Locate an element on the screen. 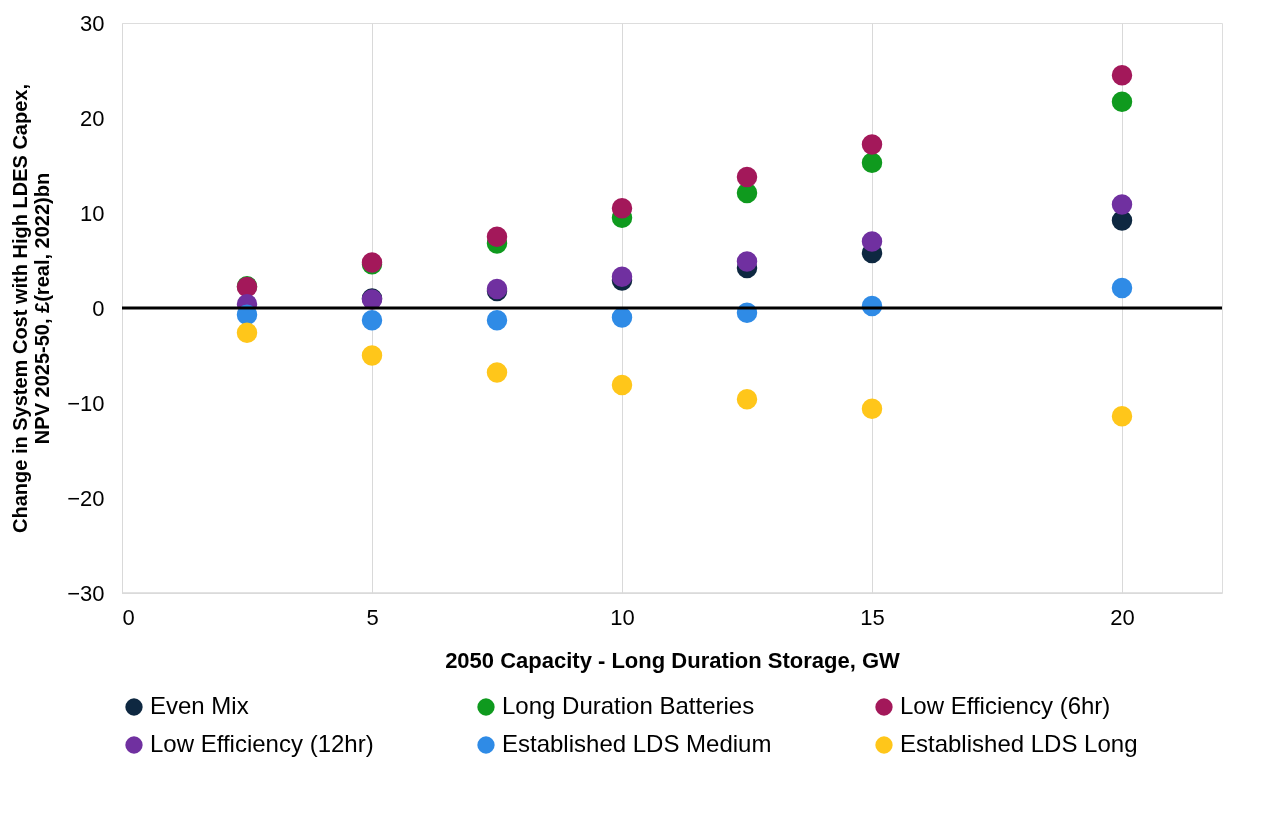  x-tick-label: 5 is located at coordinates (372, 617).